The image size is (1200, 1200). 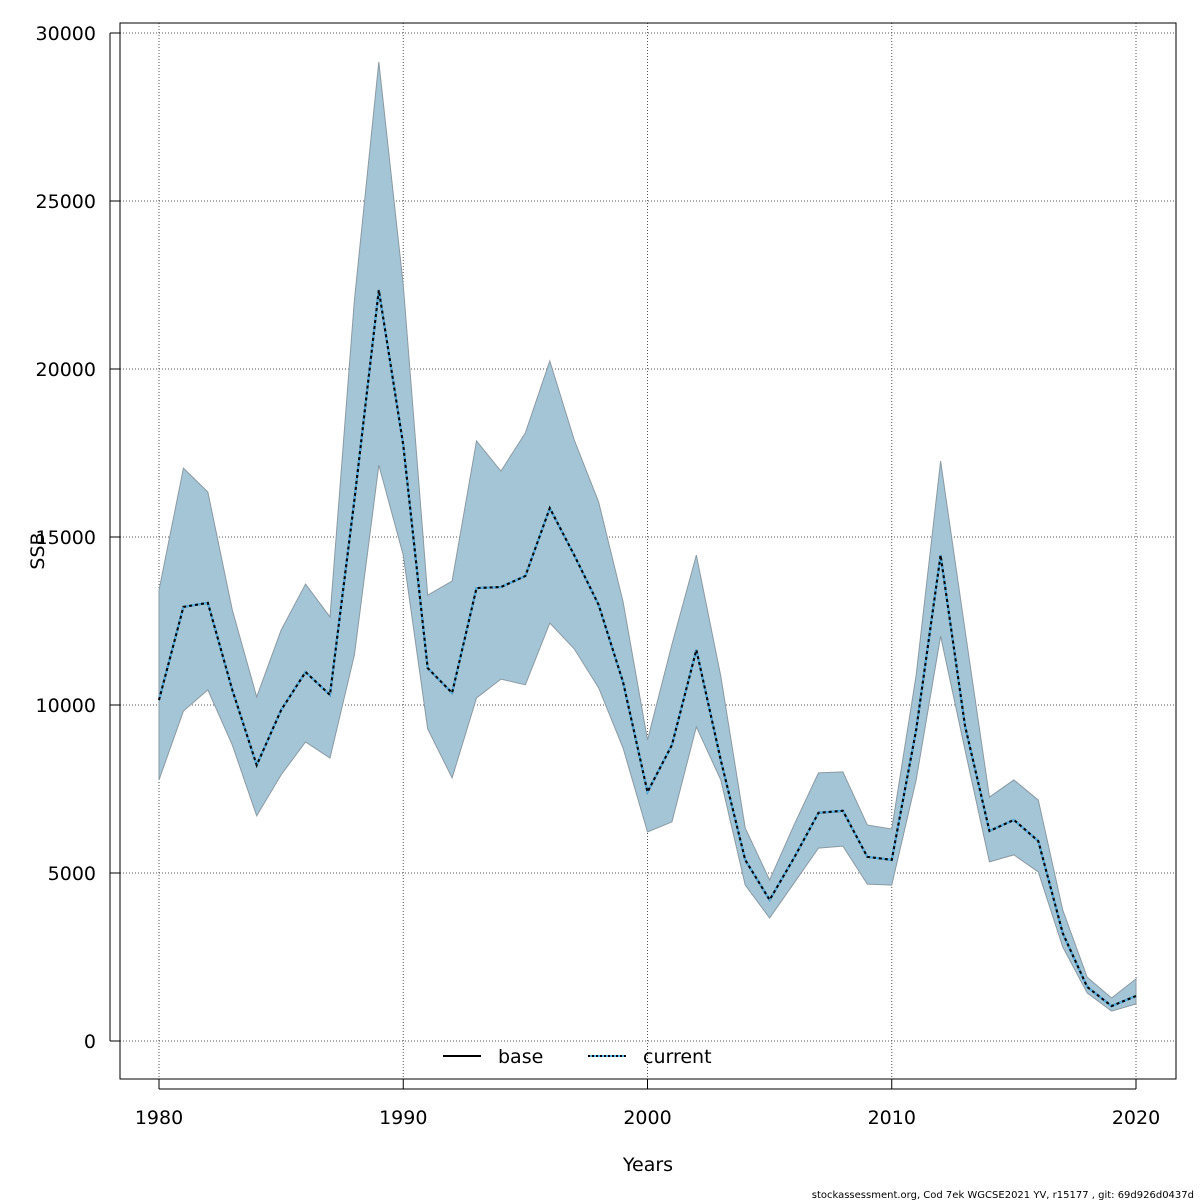 What do you see at coordinates (647, 1118) in the screenshot?
I see `x-tick-label: 2000` at bounding box center [647, 1118].